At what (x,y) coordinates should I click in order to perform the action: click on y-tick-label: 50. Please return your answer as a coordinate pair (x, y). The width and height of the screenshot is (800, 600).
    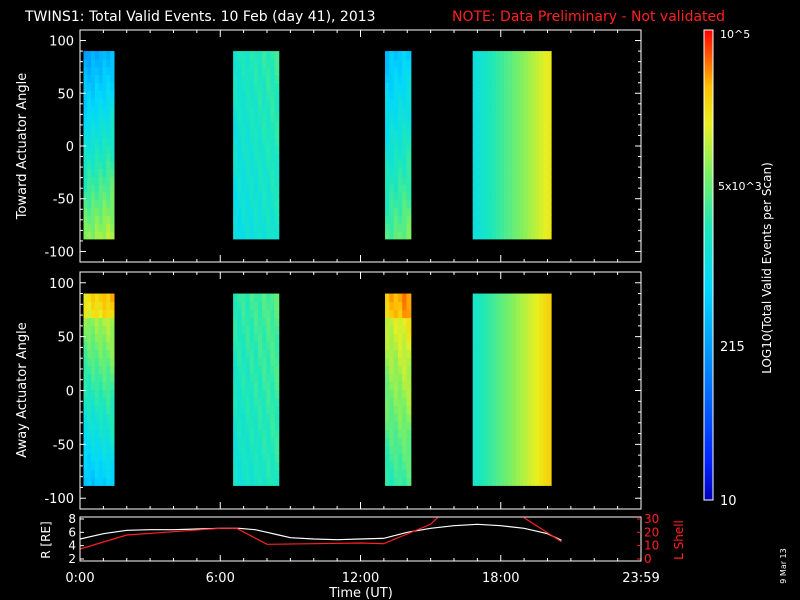
    Looking at the image, I should click on (65, 94).